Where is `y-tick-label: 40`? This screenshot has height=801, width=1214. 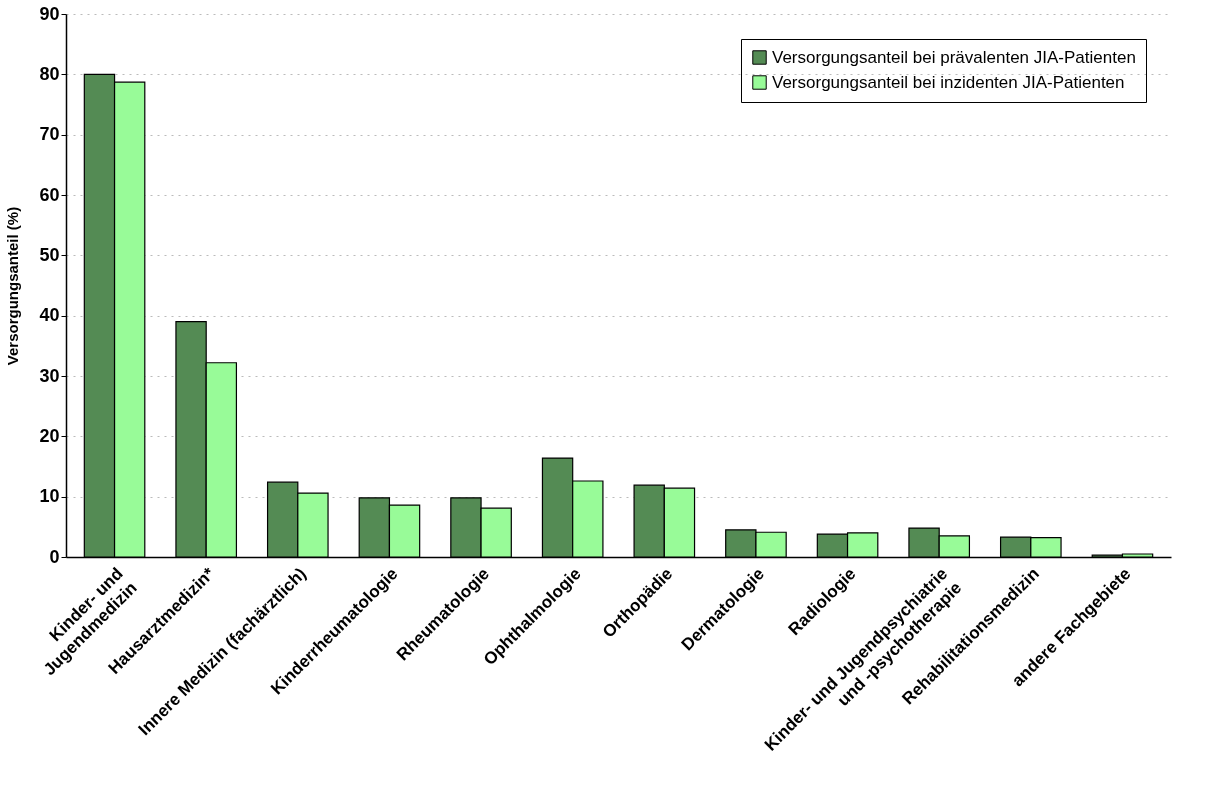 y-tick-label: 40 is located at coordinates (49, 315).